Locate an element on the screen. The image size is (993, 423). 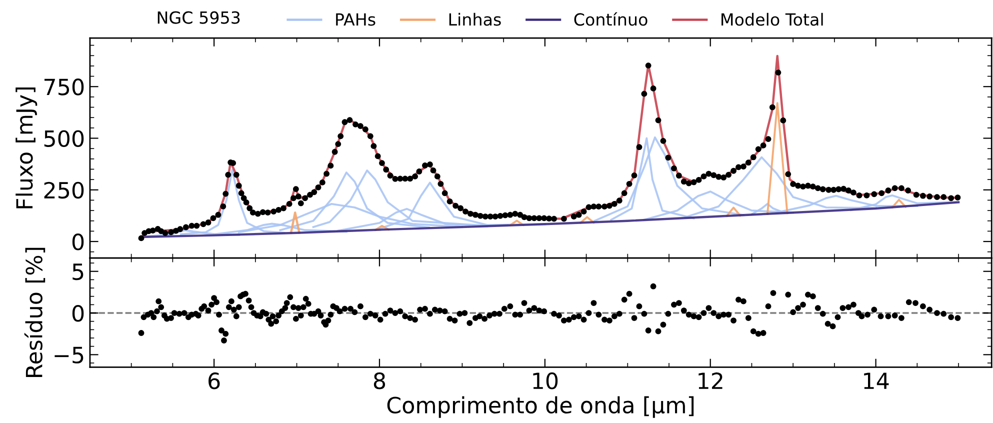
legend-label: Linhas is located at coordinates (475, 19).